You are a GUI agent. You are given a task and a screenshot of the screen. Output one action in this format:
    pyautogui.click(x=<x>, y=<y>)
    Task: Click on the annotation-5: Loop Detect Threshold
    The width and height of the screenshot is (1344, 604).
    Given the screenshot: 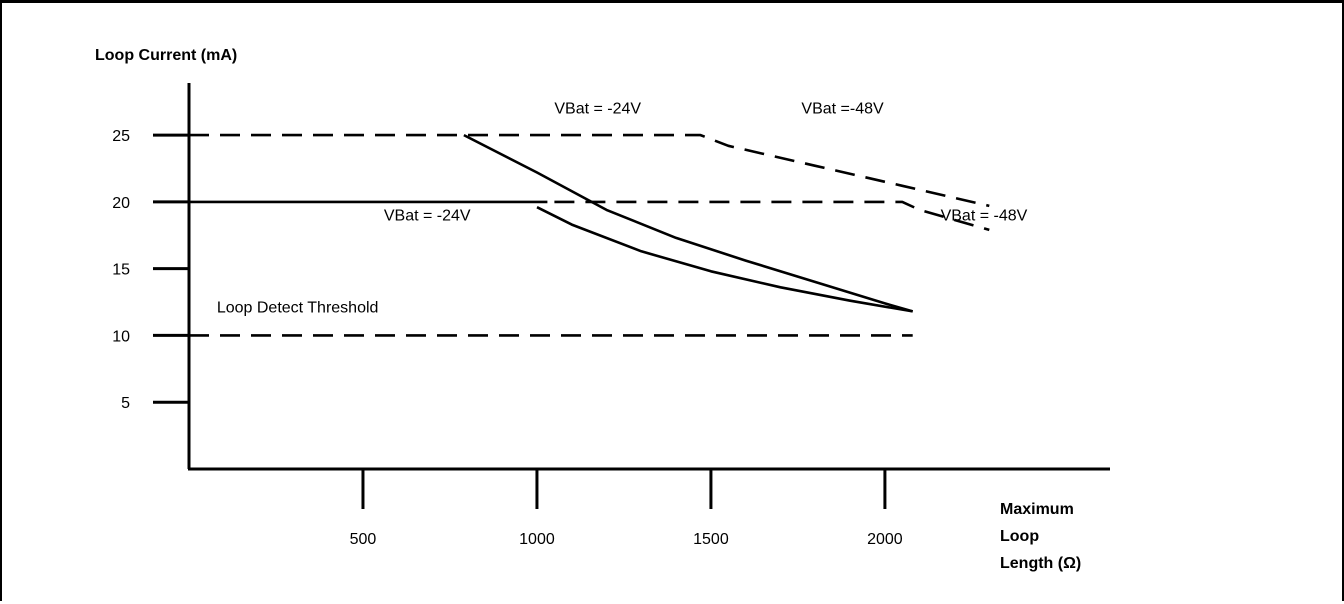 What is the action you would take?
    pyautogui.click(x=298, y=308)
    